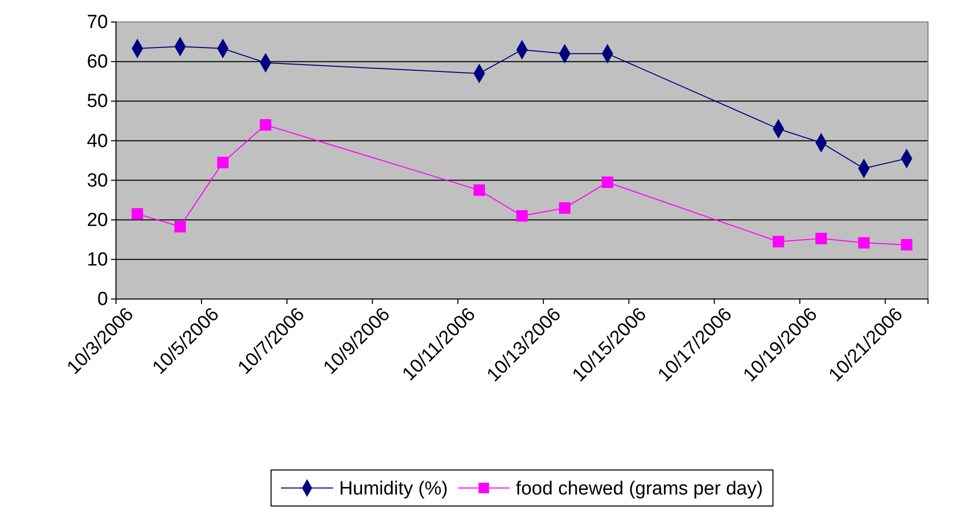  I want to click on y-tick-label: 10, so click(97, 260).